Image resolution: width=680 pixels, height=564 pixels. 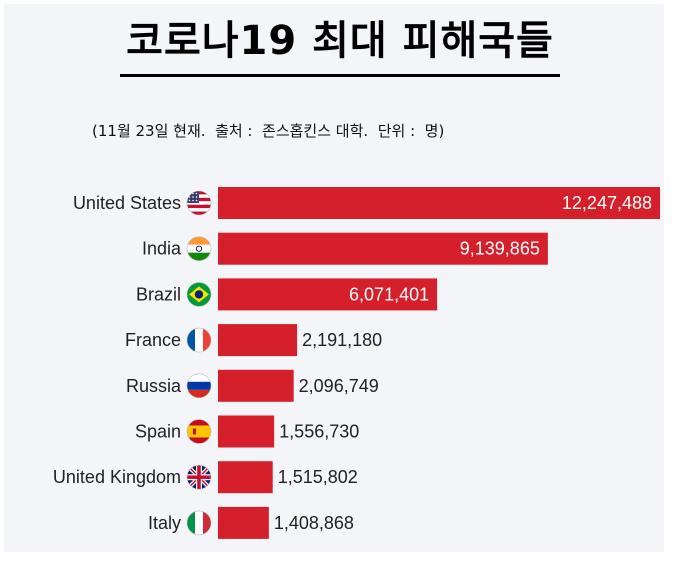 I want to click on italy-flag-icon, so click(x=199, y=523).